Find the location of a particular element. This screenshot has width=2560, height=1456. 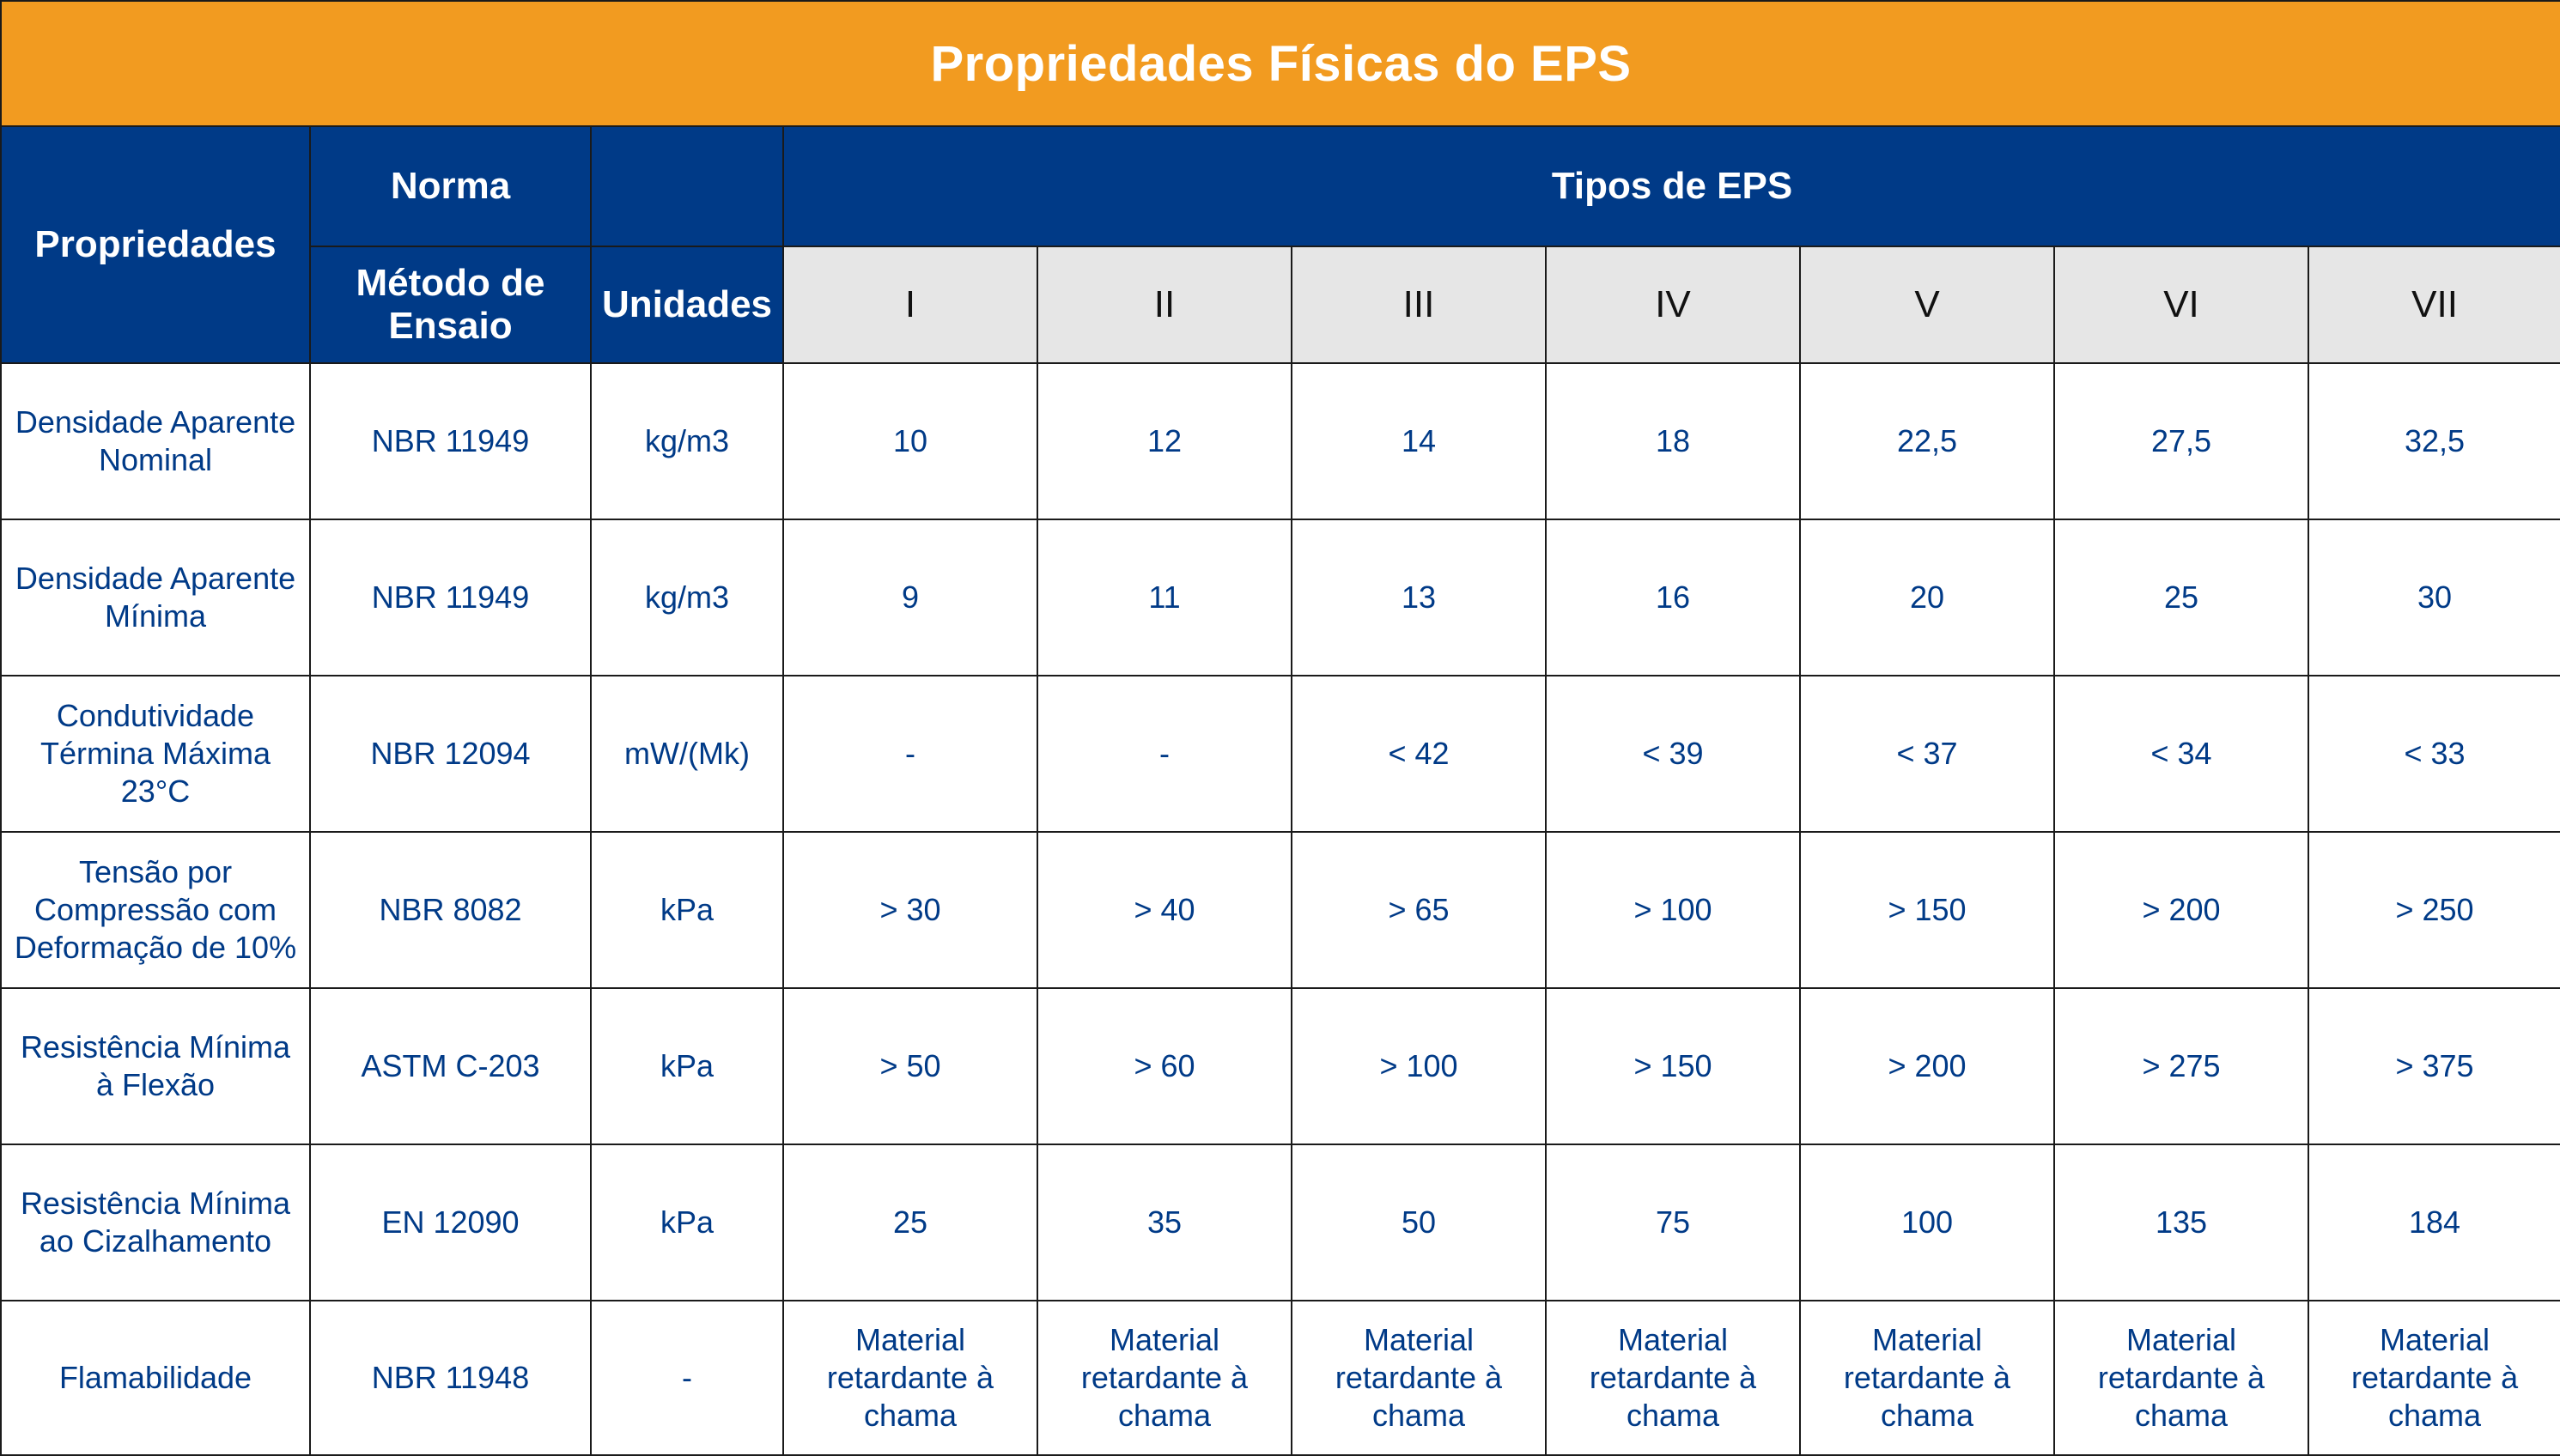

value-cell: 20 is located at coordinates (1927, 598).